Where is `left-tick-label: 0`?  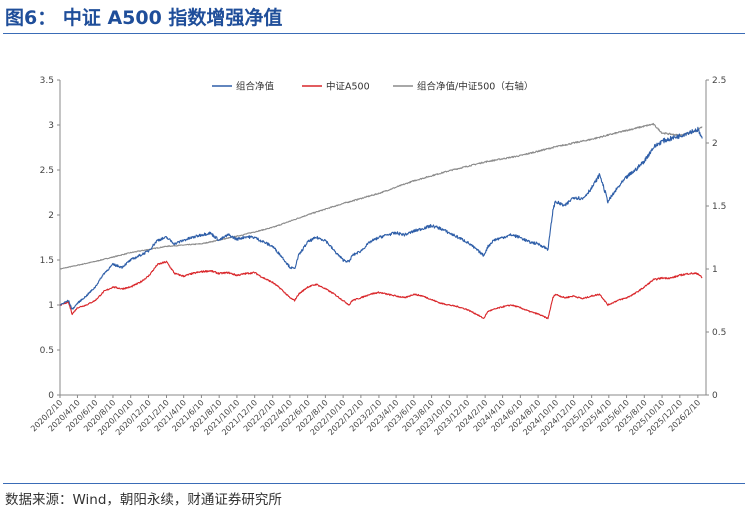 left-tick-label: 0 is located at coordinates (51, 396).